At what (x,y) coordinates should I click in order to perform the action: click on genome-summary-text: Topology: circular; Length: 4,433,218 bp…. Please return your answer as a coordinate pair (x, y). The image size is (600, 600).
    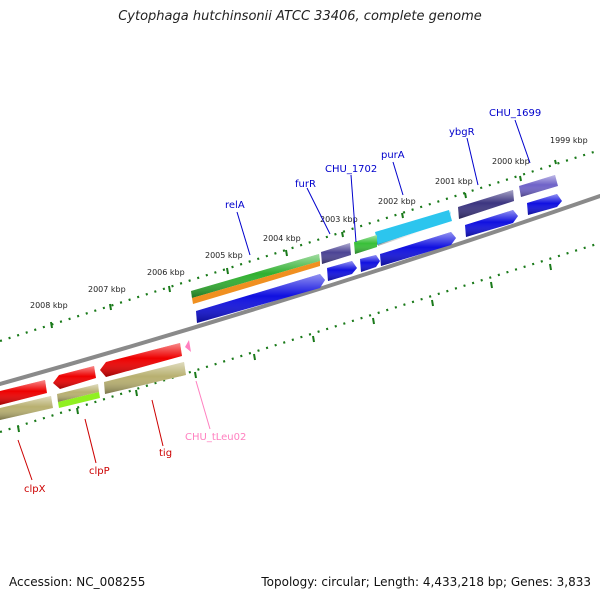
    Looking at the image, I should click on (426, 582).